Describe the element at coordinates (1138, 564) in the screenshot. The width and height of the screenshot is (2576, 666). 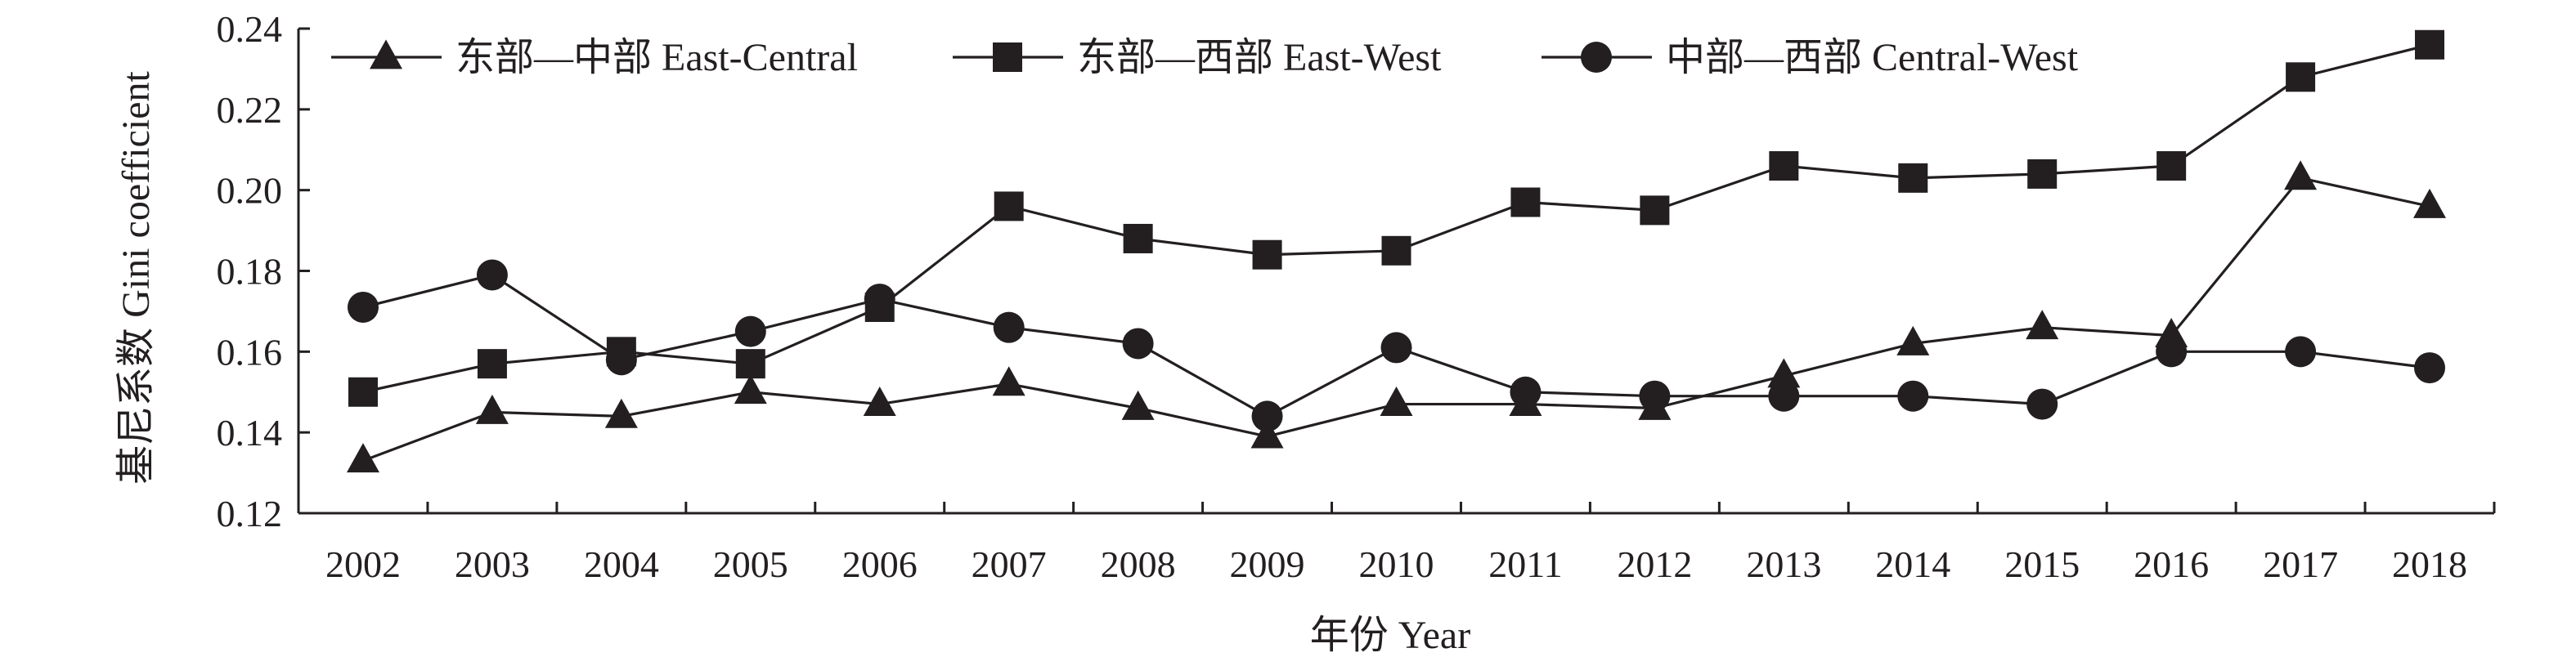
I see `x-tick-label: 2008` at that location.